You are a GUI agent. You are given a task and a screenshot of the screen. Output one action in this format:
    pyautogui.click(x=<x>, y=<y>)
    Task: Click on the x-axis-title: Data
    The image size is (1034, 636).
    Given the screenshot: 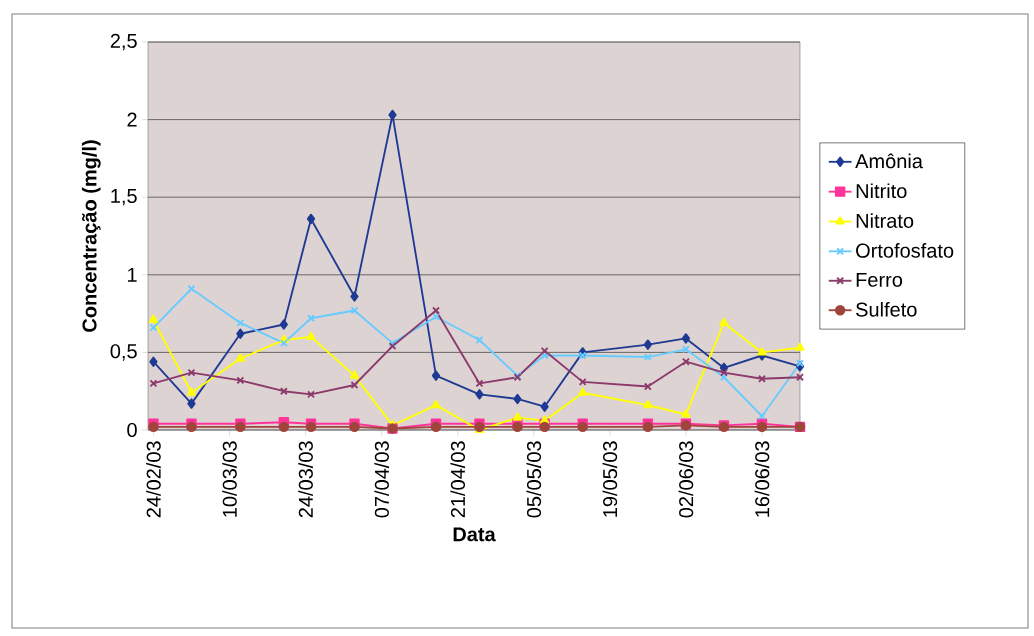 What is the action you would take?
    pyautogui.click(x=474, y=534)
    